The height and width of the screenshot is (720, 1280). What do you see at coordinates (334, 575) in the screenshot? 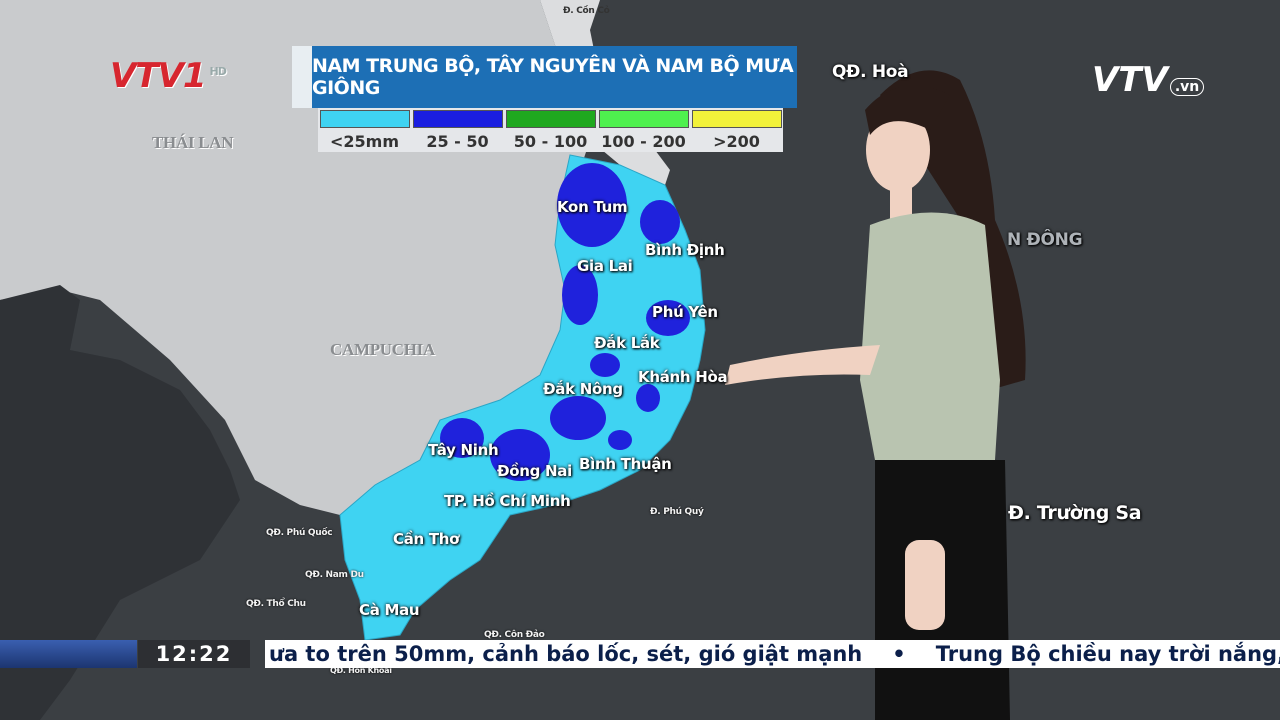
I see `island-label: QĐ. Nam Du` at bounding box center [334, 575].